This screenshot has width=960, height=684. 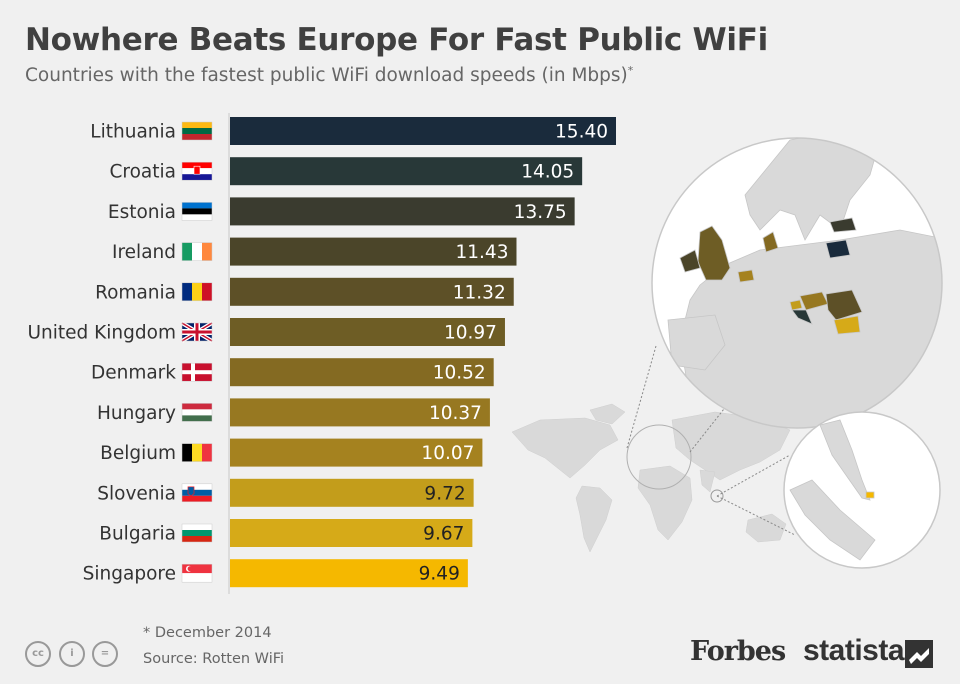 What do you see at coordinates (138, 453) in the screenshot?
I see `category-label: Belgium` at bounding box center [138, 453].